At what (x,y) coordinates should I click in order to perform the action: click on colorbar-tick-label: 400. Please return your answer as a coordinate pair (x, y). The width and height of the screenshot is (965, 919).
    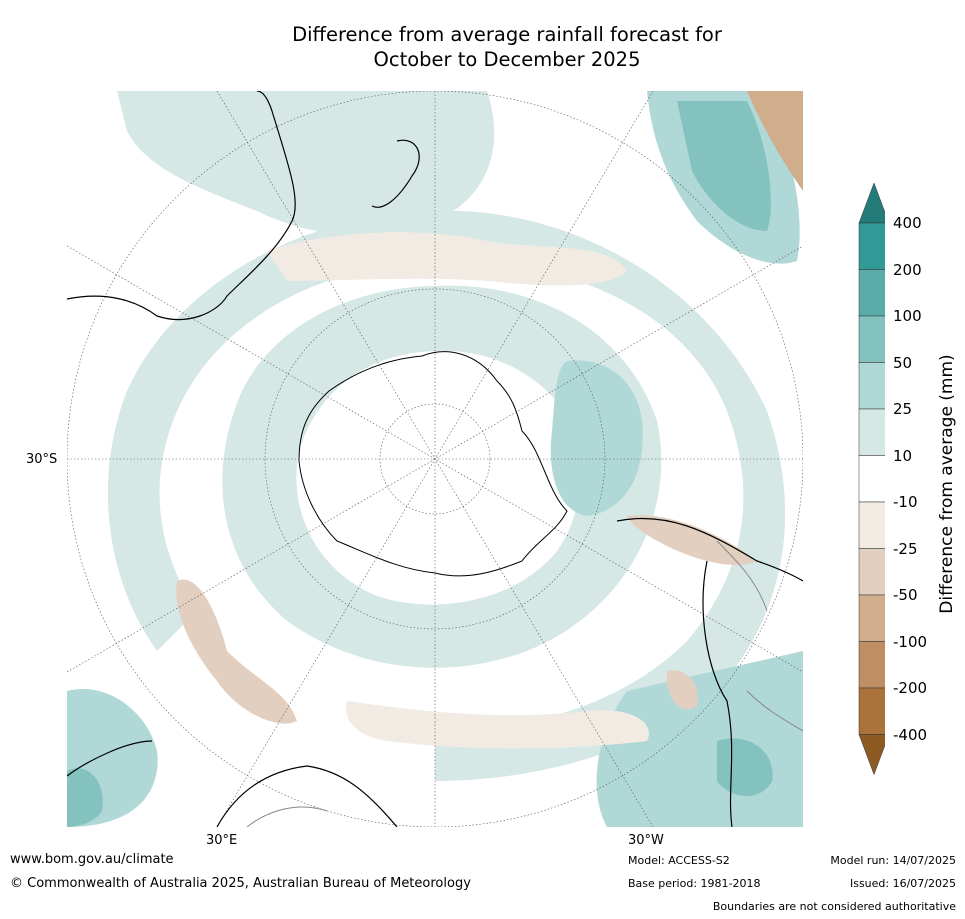
    Looking at the image, I should click on (907, 223).